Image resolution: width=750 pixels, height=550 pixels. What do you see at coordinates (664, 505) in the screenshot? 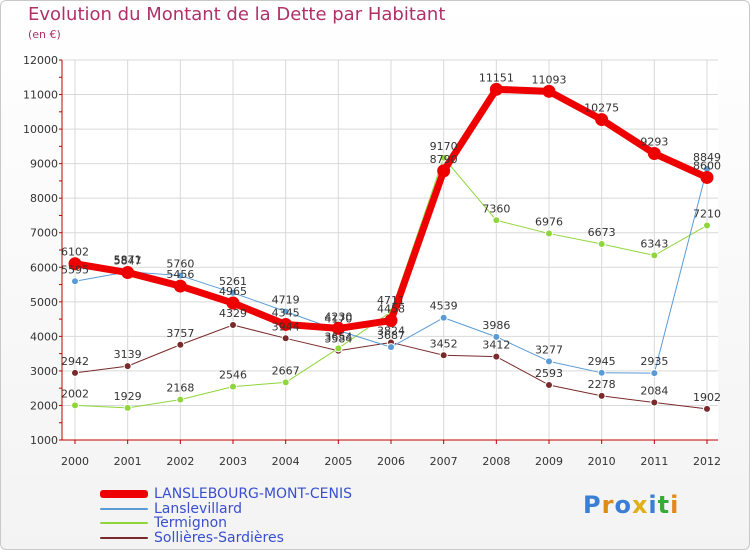
I see `logo-letter: t` at bounding box center [664, 505].